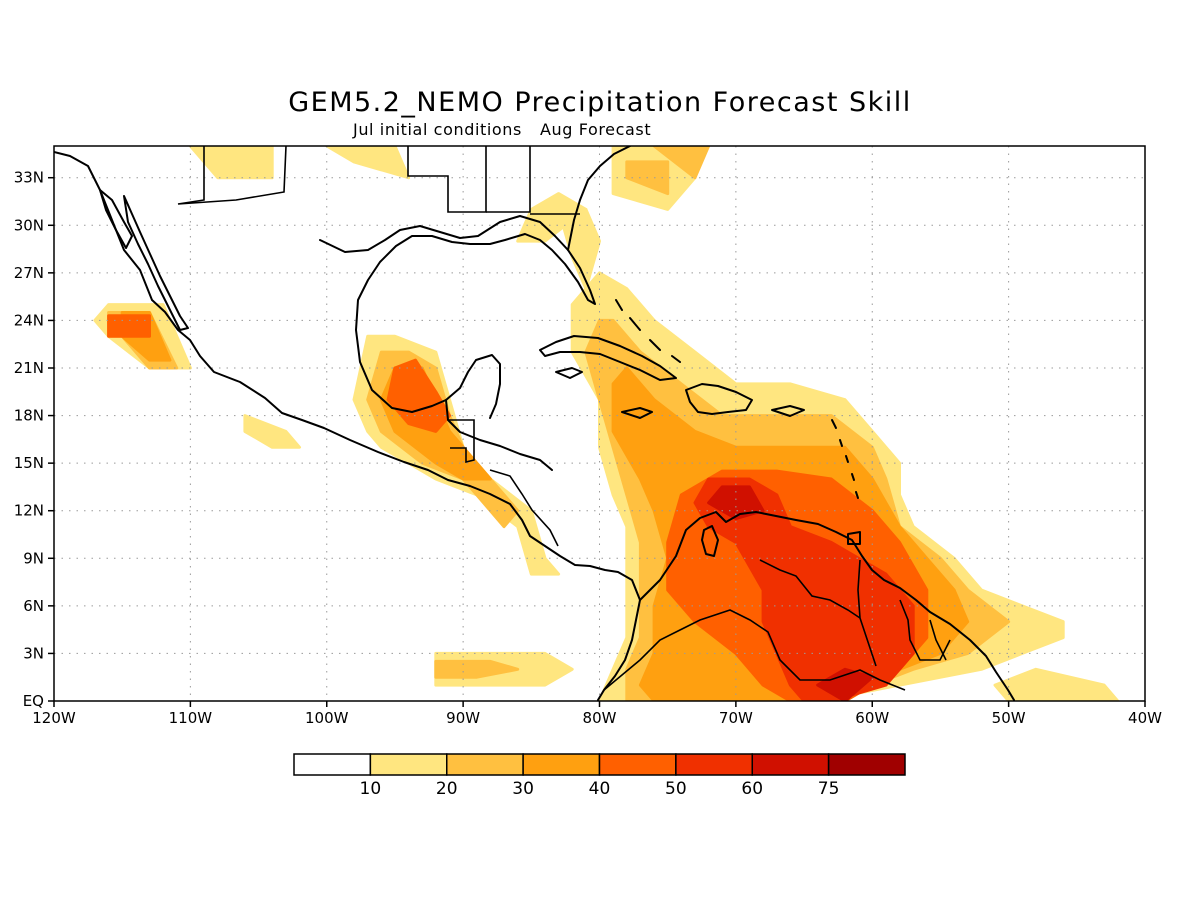 The image size is (1200, 900). I want to click on lat-tick-label: 15N, so click(29, 463).